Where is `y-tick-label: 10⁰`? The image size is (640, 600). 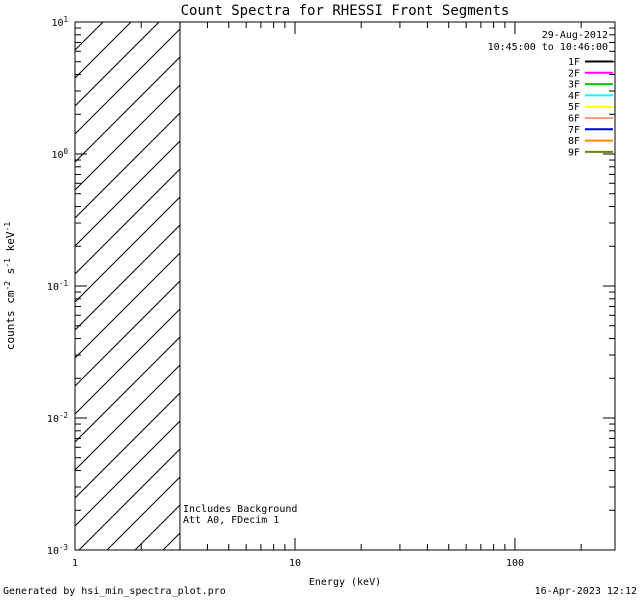 y-tick-label: 10⁰ is located at coordinates (59, 154).